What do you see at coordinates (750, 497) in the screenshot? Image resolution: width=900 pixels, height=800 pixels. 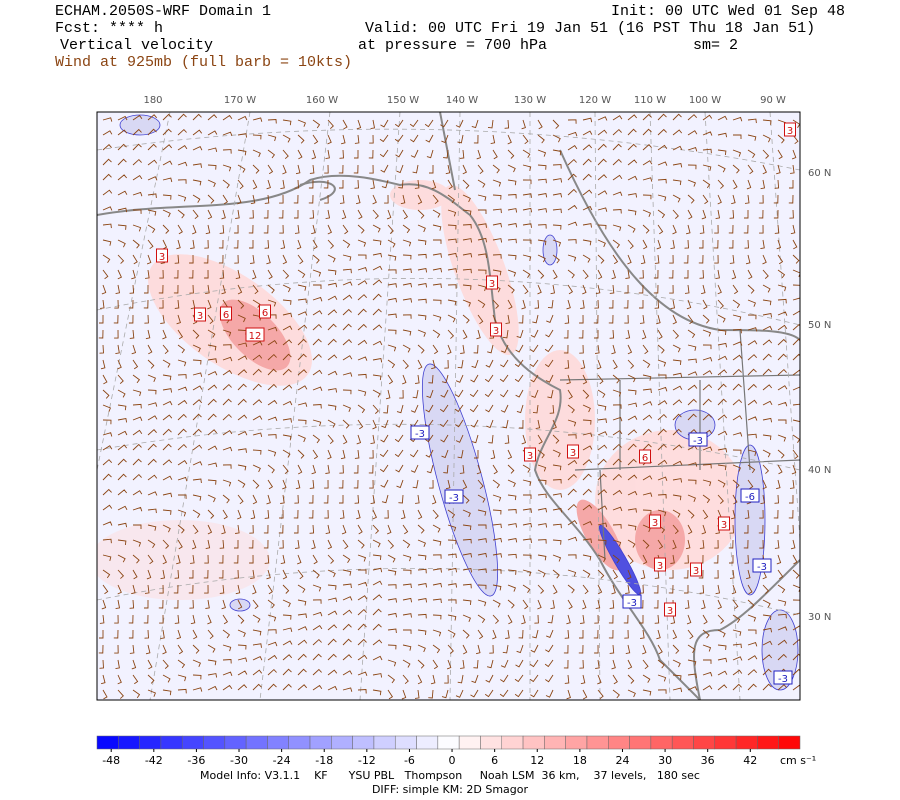 I see `contour-label: -6` at bounding box center [750, 497].